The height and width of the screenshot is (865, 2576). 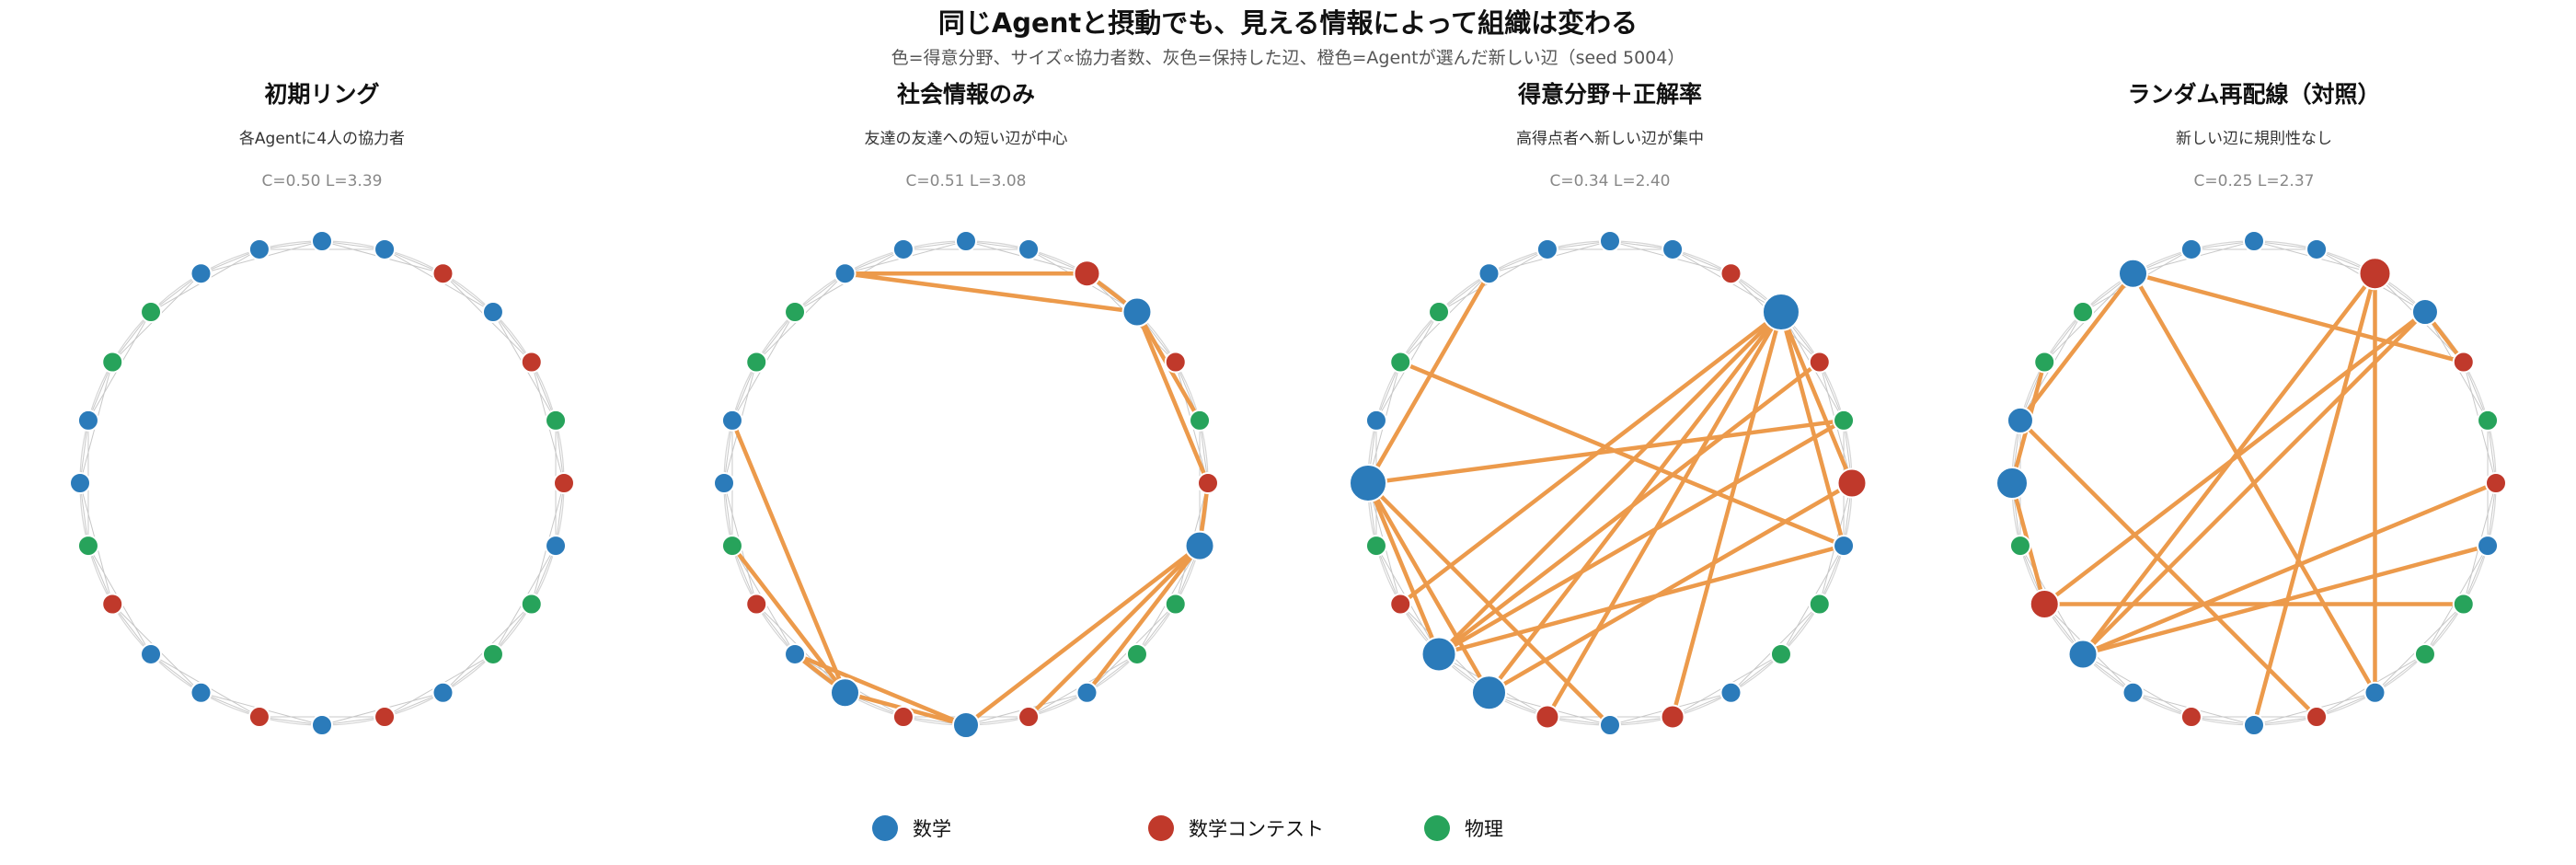 I want to click on panel-title: 社会情報のみ, so click(x=965, y=94).